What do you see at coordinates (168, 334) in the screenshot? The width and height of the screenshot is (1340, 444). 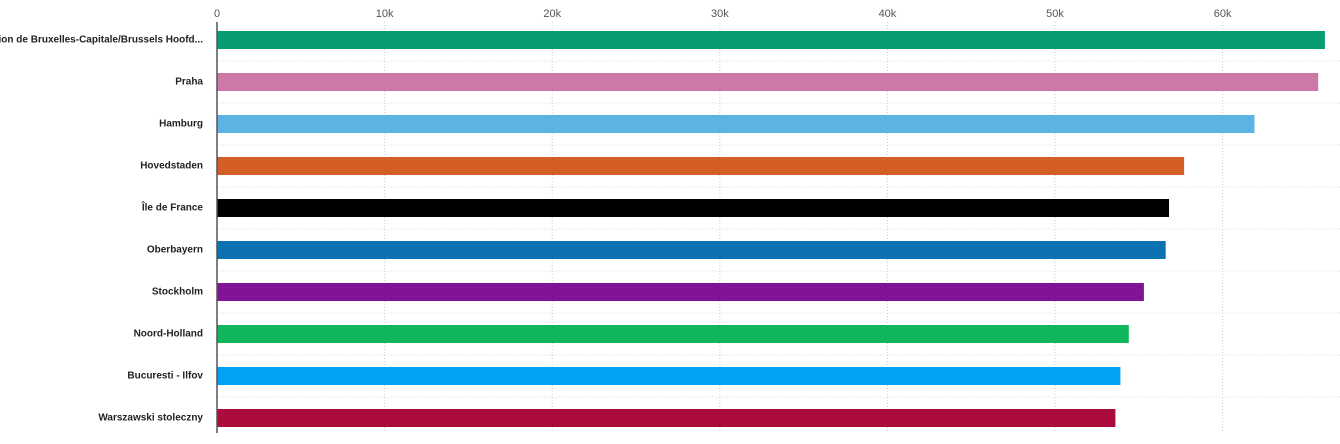 I see `category-label: Noord-Holland` at bounding box center [168, 334].